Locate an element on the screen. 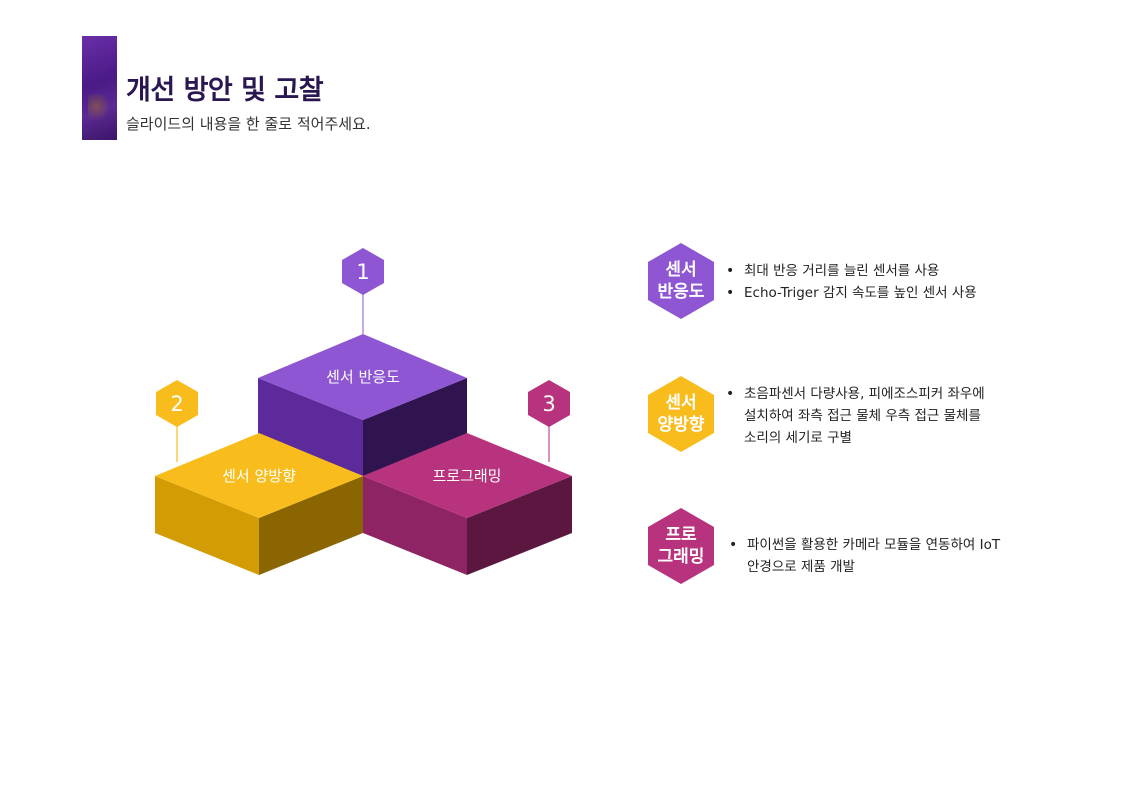  badge-number-2: 2 is located at coordinates (176, 404).